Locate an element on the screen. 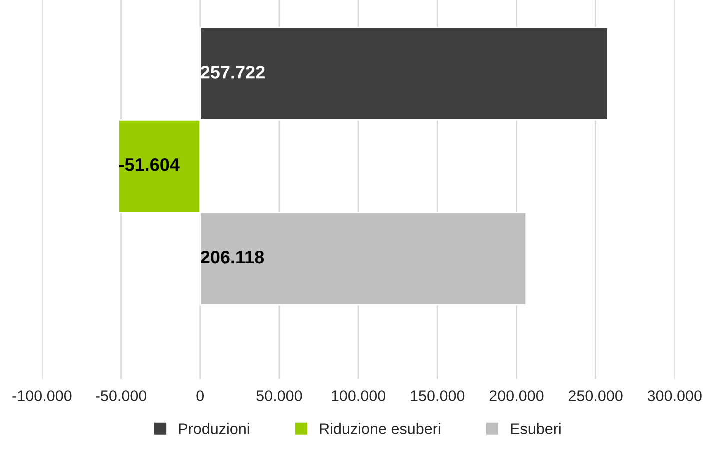 The height and width of the screenshot is (468, 703). x-tick-label: -100.000 is located at coordinates (42, 396).